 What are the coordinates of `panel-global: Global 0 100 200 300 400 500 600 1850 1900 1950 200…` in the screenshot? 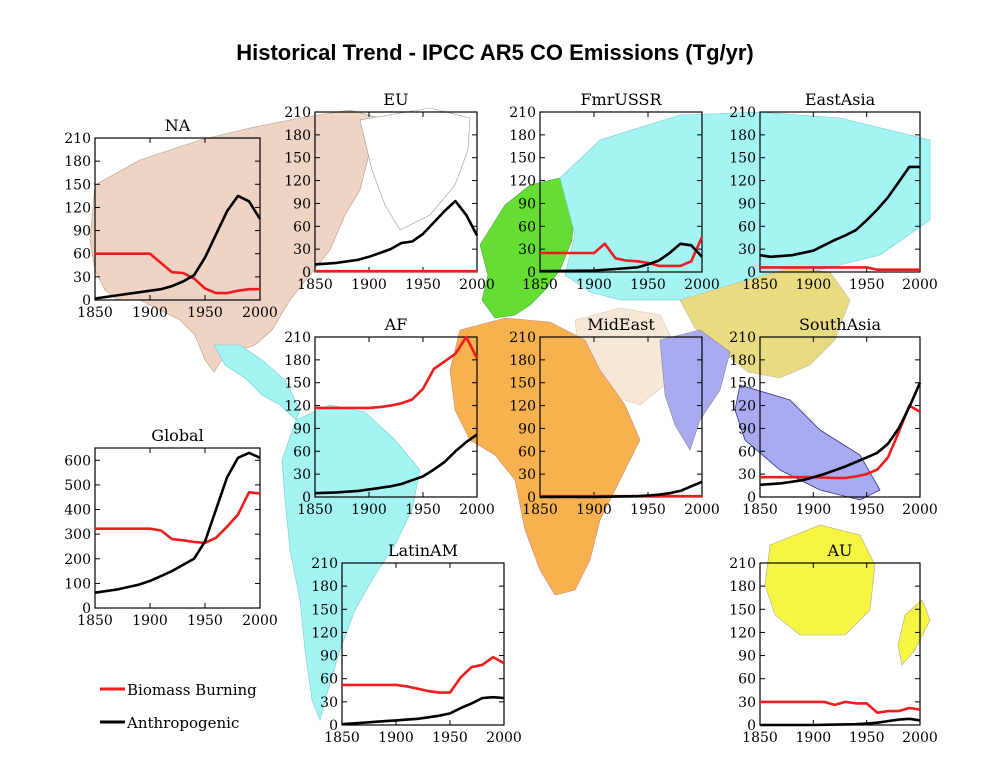 It's located at (171, 527).